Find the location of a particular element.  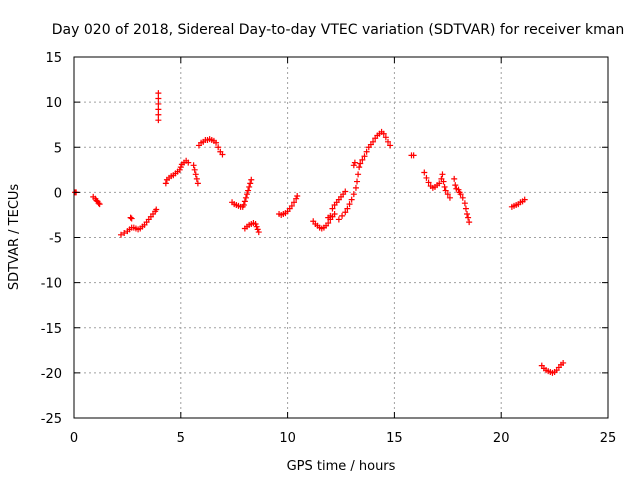

x-tick-label: 10 is located at coordinates (287, 438).